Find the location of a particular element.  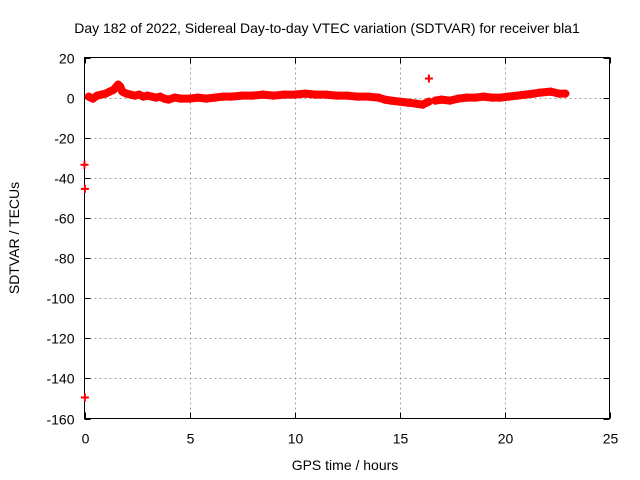

y-tick-label: 0 is located at coordinates (71, 99).